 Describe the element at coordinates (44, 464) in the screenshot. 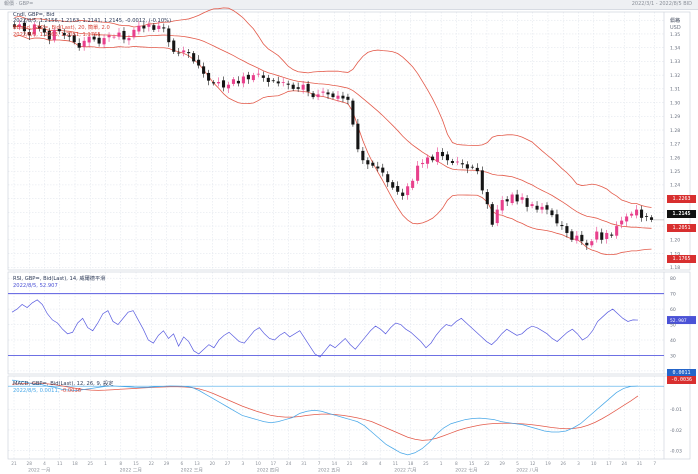

I see `x-day-label: 4` at that location.